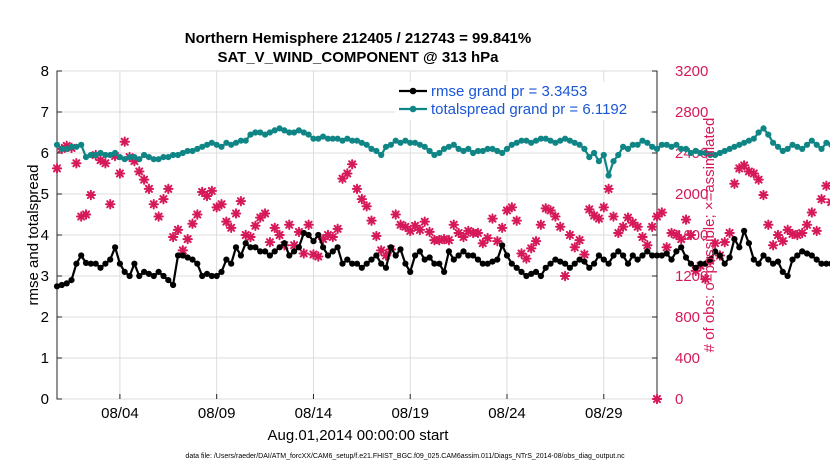 The width and height of the screenshot is (830, 470). What do you see at coordinates (314, 413) in the screenshot?
I see `x-tick-label: 08/14` at bounding box center [314, 413].